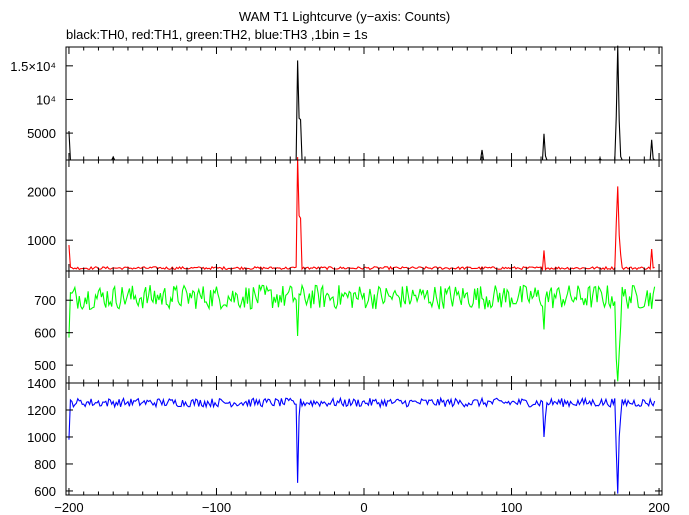 This screenshot has height=515, width=689. Describe the element at coordinates (41, 410) in the screenshot. I see `y-tick-label: 1200` at that location.